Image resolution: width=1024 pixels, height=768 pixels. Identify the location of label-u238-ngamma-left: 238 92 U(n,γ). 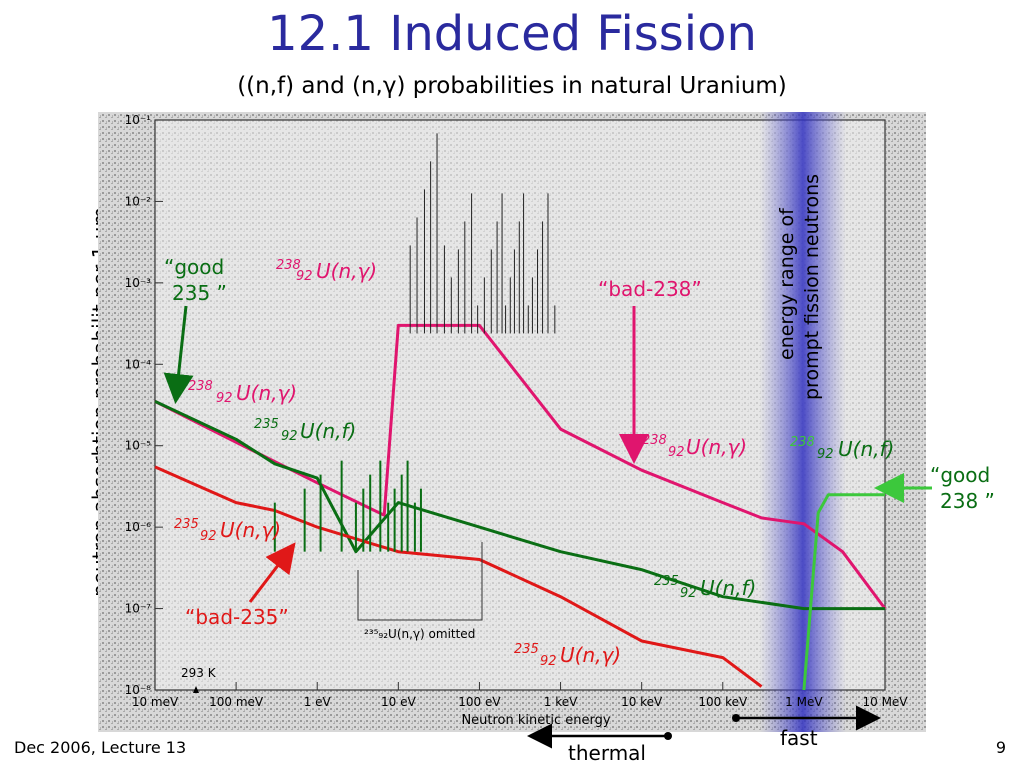
(242, 392).